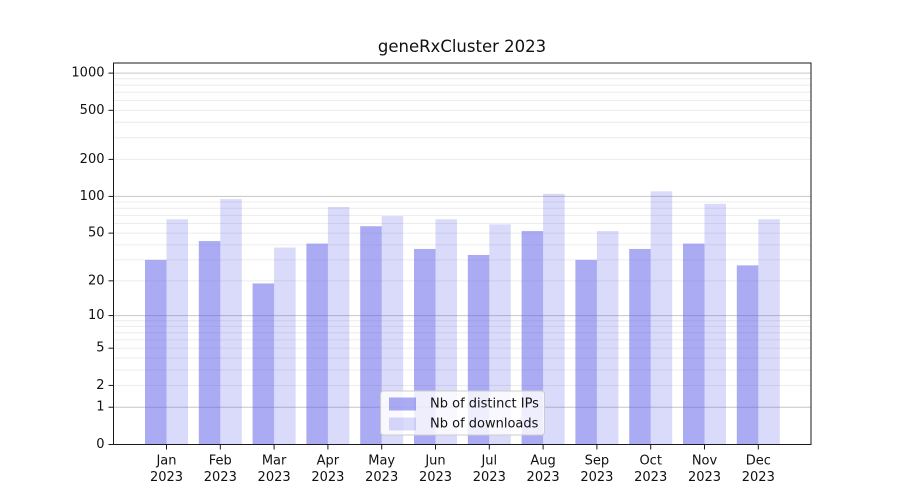  Describe the element at coordinates (165, 461) in the screenshot. I see `x-tick-month-label: Jan` at that location.